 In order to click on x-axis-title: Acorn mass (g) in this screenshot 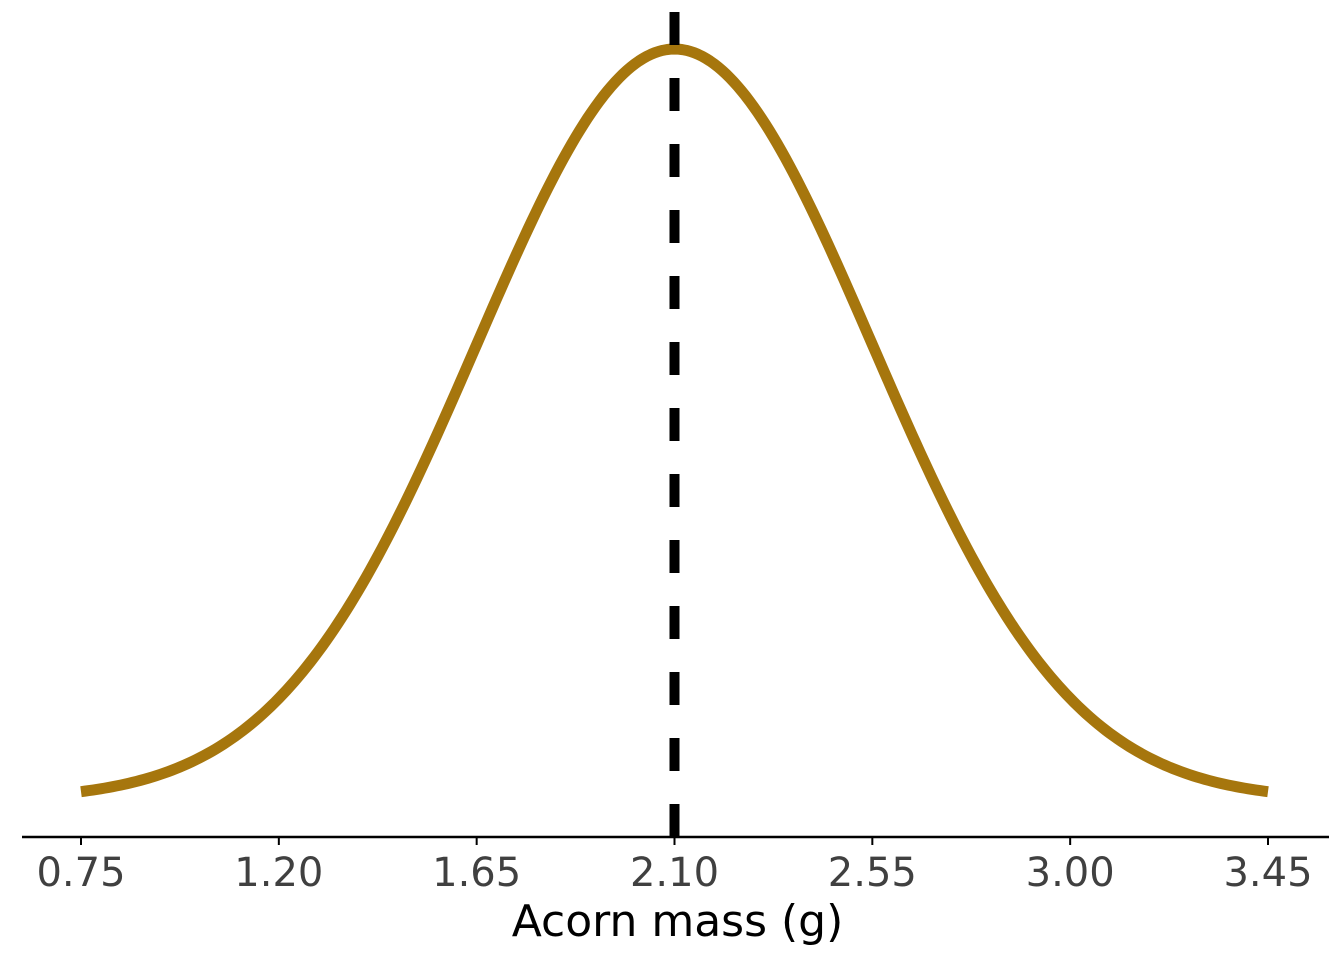, I will do `click(678, 921)`.